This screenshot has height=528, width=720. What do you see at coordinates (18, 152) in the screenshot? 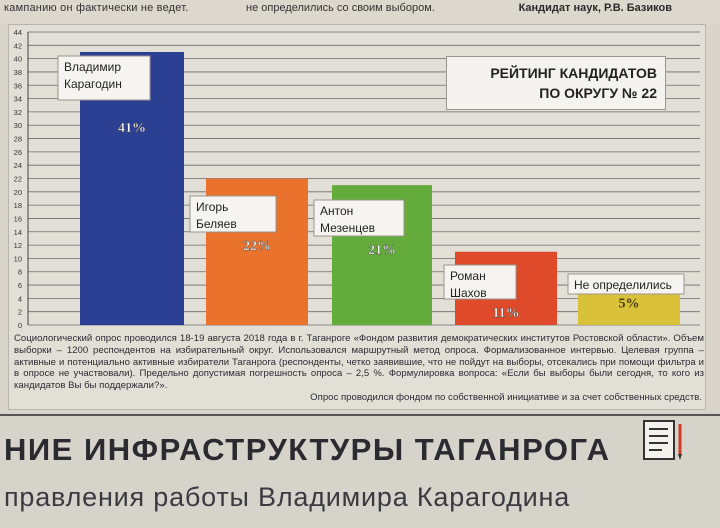
I see `y-tick-label: 26` at bounding box center [18, 152].